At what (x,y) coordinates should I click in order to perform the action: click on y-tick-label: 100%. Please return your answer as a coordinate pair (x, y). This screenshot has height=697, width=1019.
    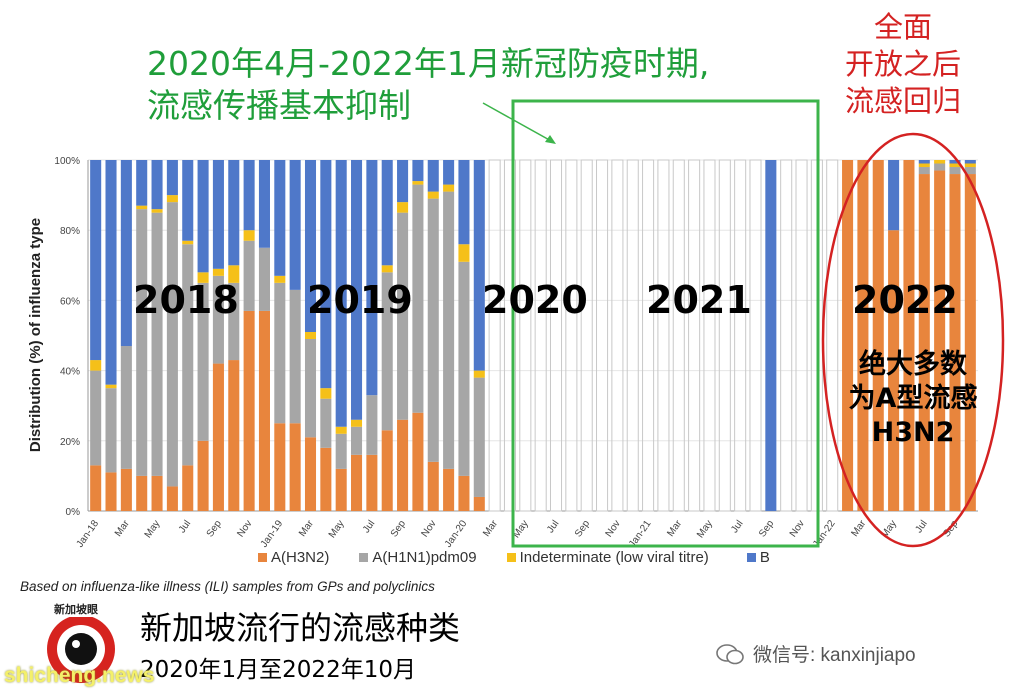
    Looking at the image, I should click on (67, 161).